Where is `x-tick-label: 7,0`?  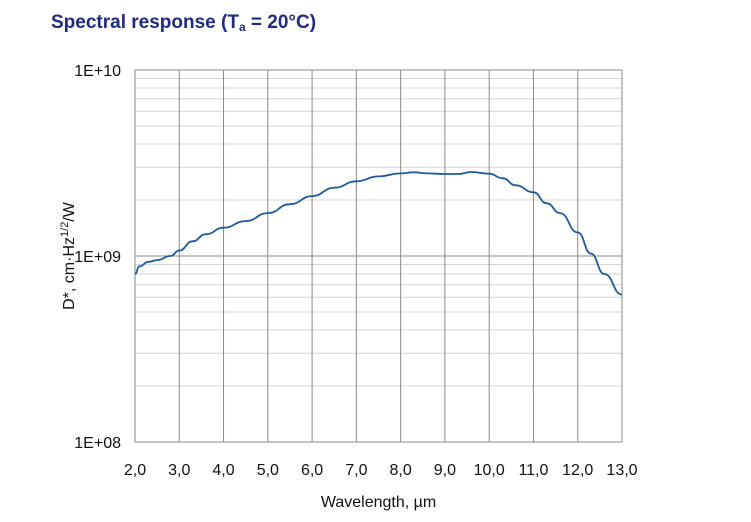
x-tick-label: 7,0 is located at coordinates (356, 470).